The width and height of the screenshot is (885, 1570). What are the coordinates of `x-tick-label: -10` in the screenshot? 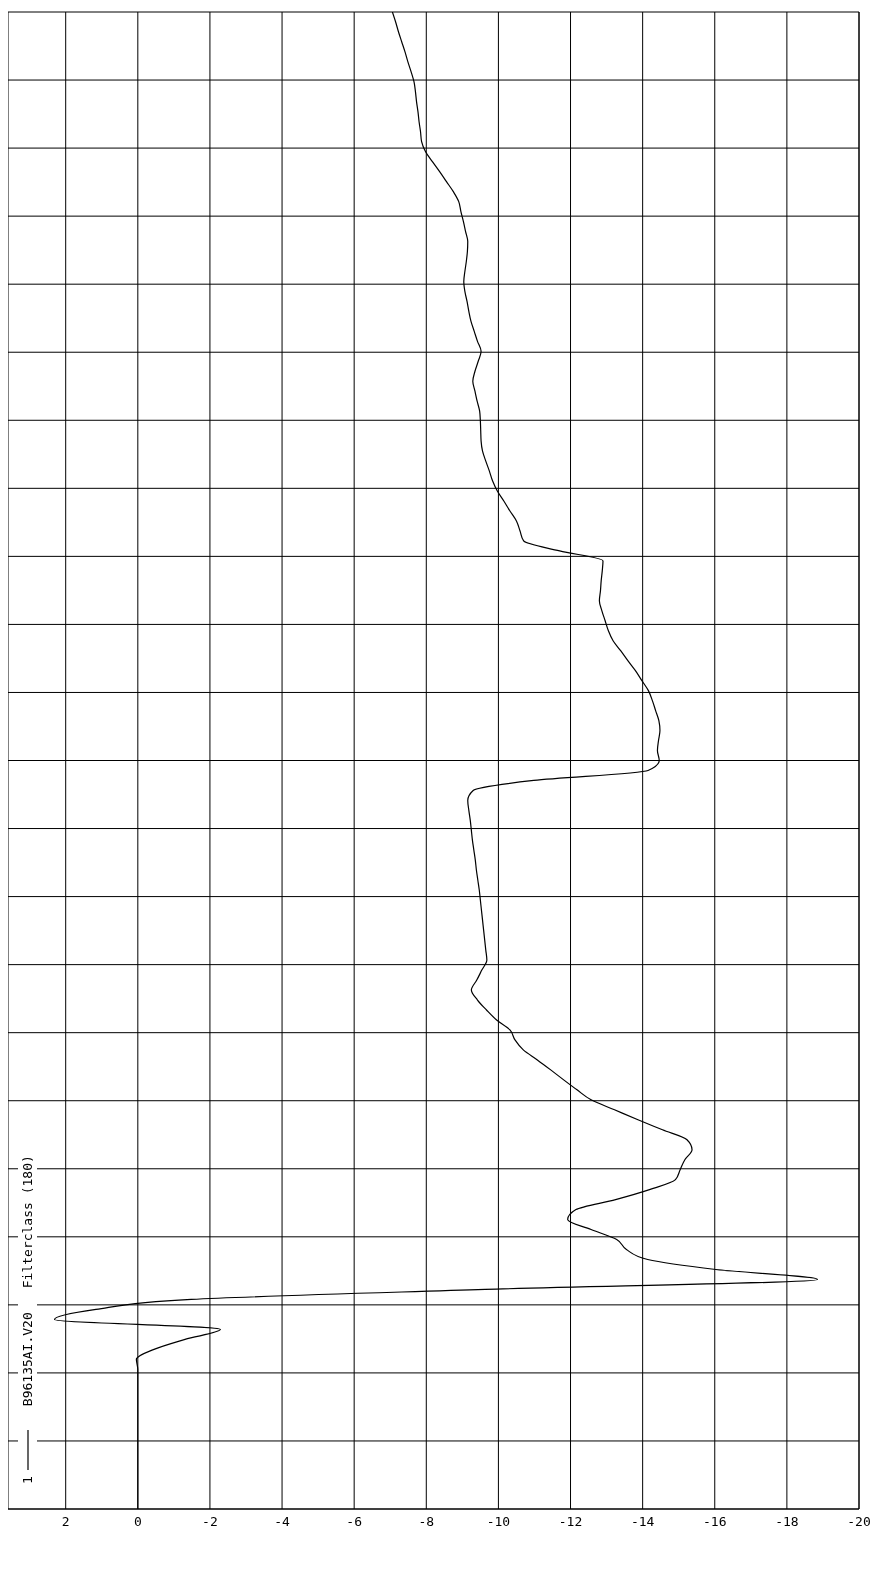 It's located at (498, 1522).